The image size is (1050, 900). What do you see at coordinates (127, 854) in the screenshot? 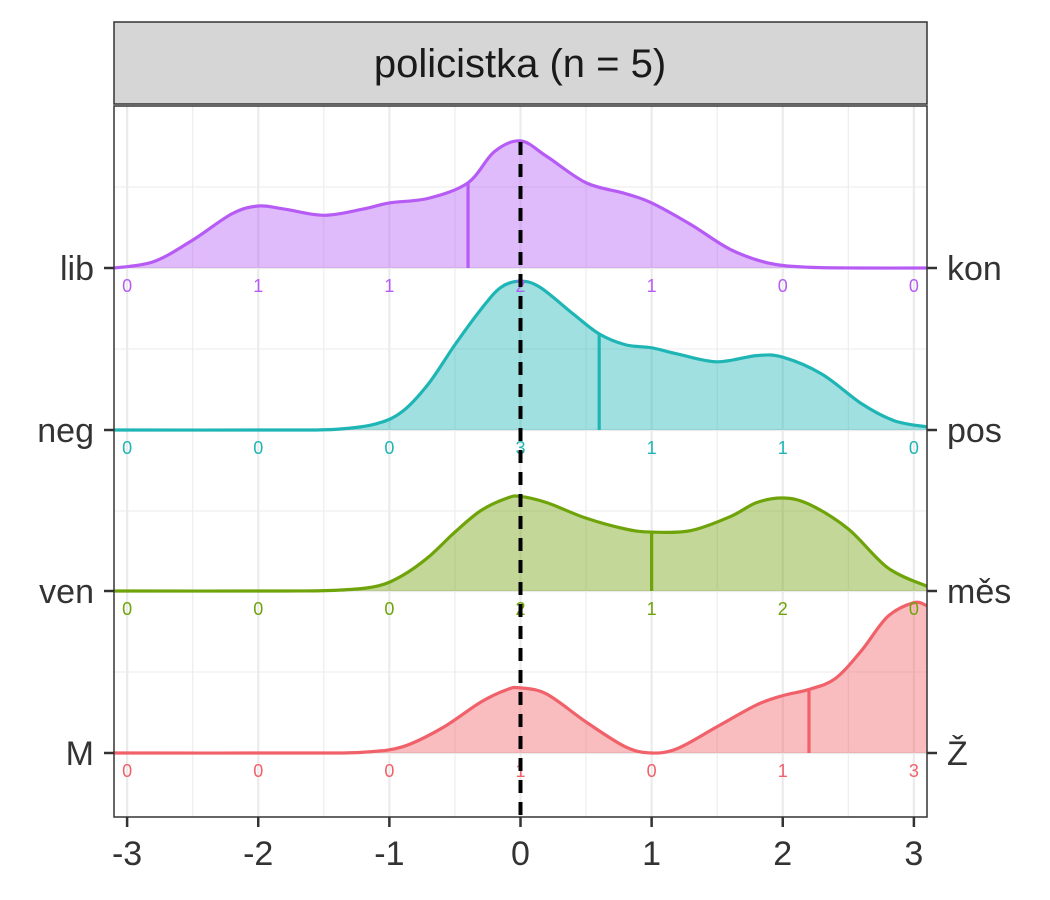
I see `x-tick-label: -3` at bounding box center [127, 854].